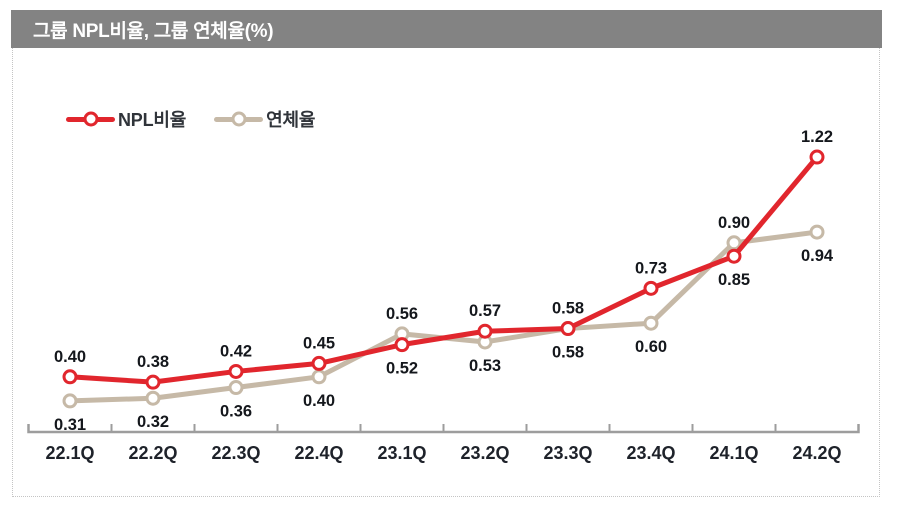 The image size is (900, 519). What do you see at coordinates (318, 453) in the screenshot?
I see `x-tick-label: 22.4Q` at bounding box center [318, 453].